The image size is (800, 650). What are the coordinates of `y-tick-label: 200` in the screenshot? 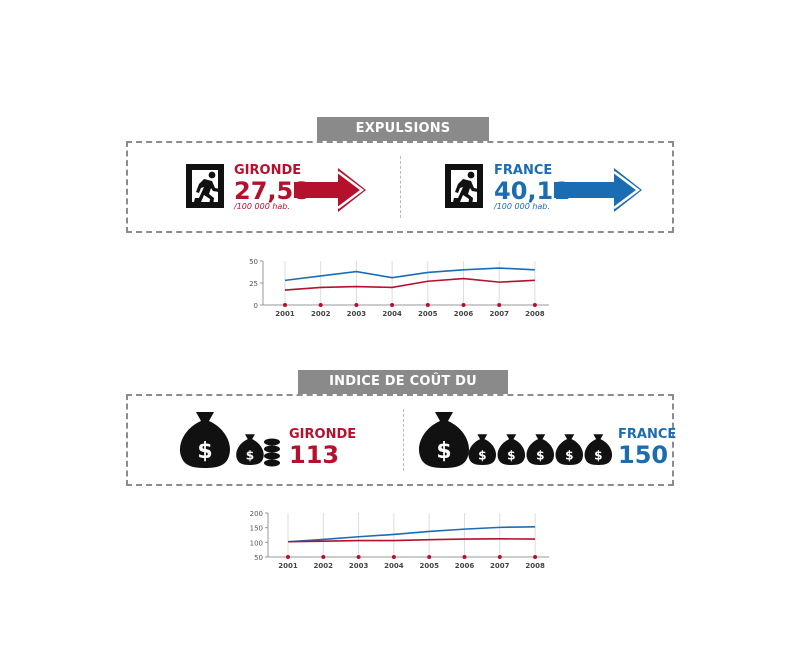 It's located at (256, 514).